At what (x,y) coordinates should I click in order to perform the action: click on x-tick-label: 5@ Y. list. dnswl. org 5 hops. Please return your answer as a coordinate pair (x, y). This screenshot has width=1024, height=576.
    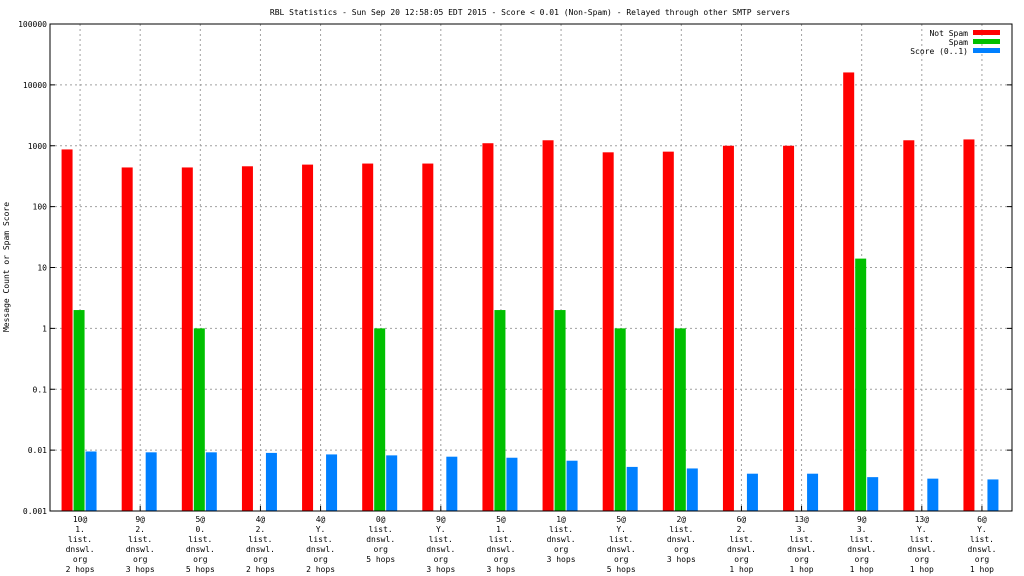
    Looking at the image, I should click on (621, 544).